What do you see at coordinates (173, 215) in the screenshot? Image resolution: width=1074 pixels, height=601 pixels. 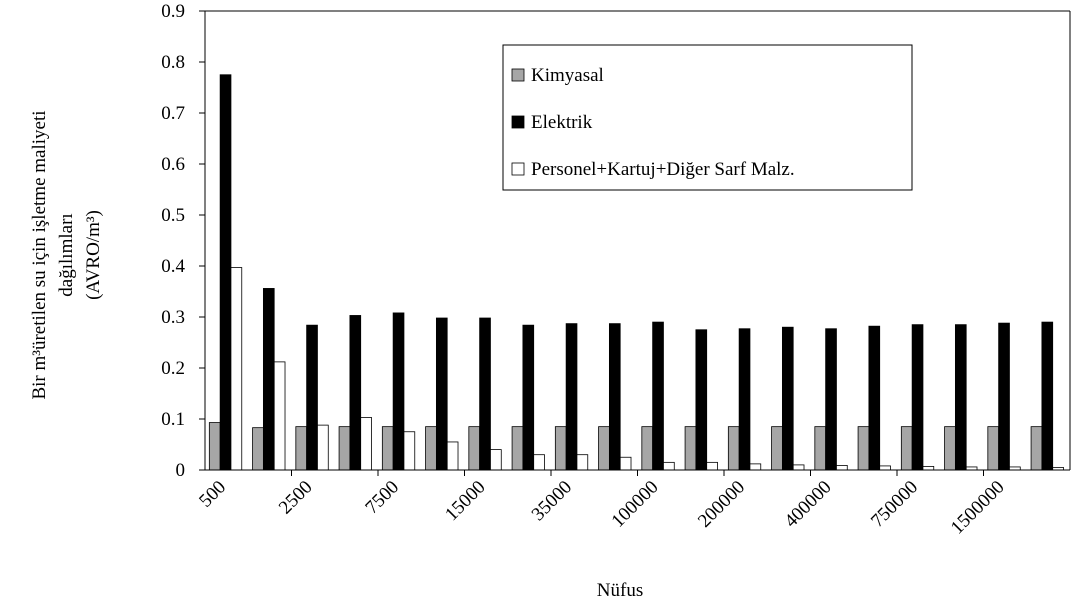 I see `y-tick-label: 0.5` at bounding box center [173, 215].